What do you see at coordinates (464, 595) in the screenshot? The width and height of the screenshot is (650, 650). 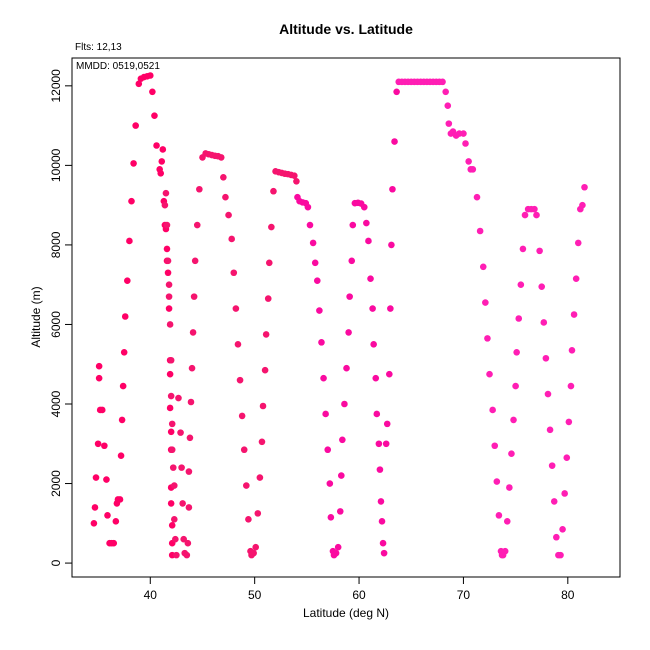 I see `x-tick-label: 70` at bounding box center [464, 595].